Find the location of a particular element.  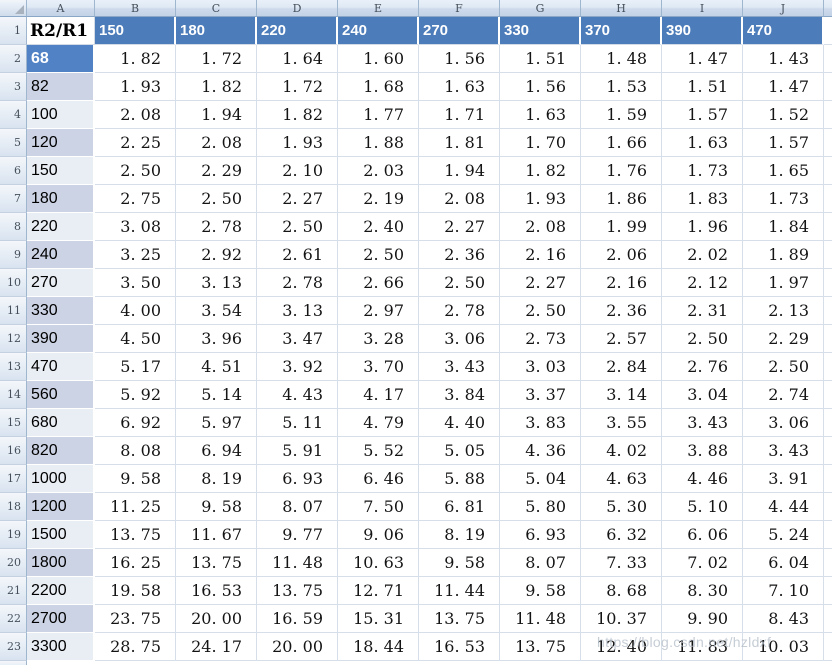

data-cell-G7: 1. 93 is located at coordinates (540, 199).